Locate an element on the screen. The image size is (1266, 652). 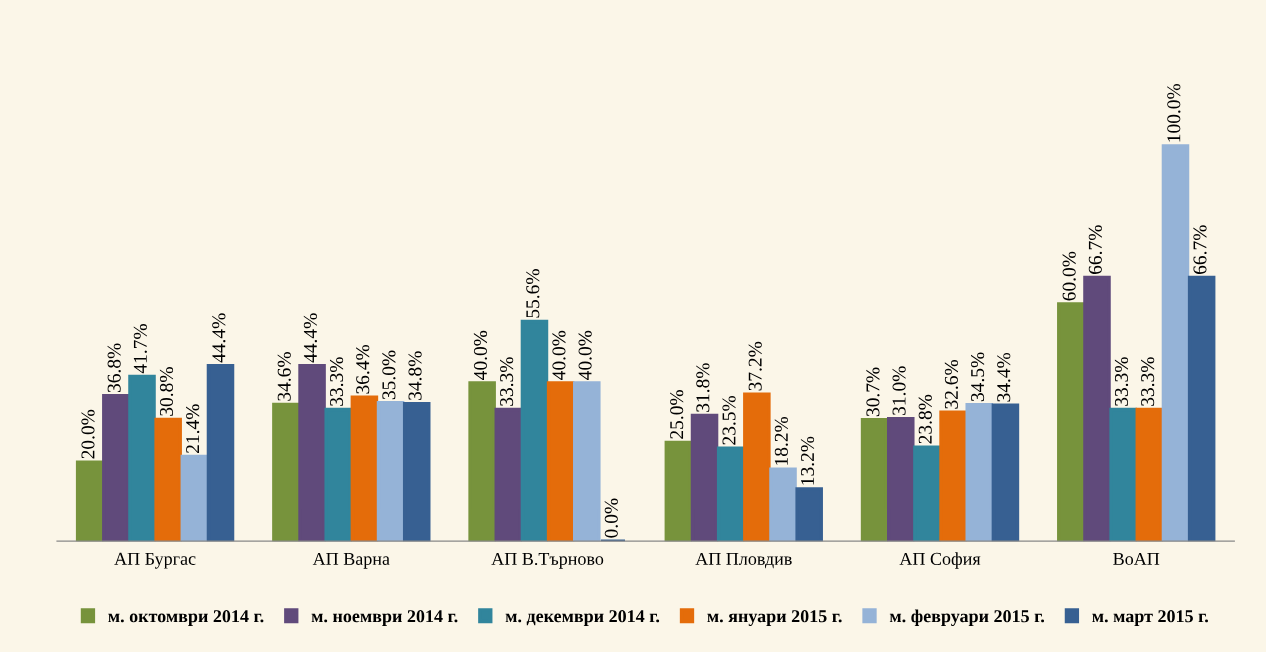
legend-label: м. март 2015 г. is located at coordinates (1150, 618).